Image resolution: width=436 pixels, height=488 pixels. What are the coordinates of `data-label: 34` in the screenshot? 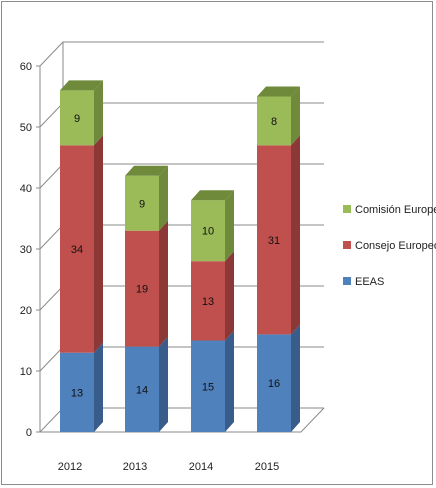 It's located at (77, 250).